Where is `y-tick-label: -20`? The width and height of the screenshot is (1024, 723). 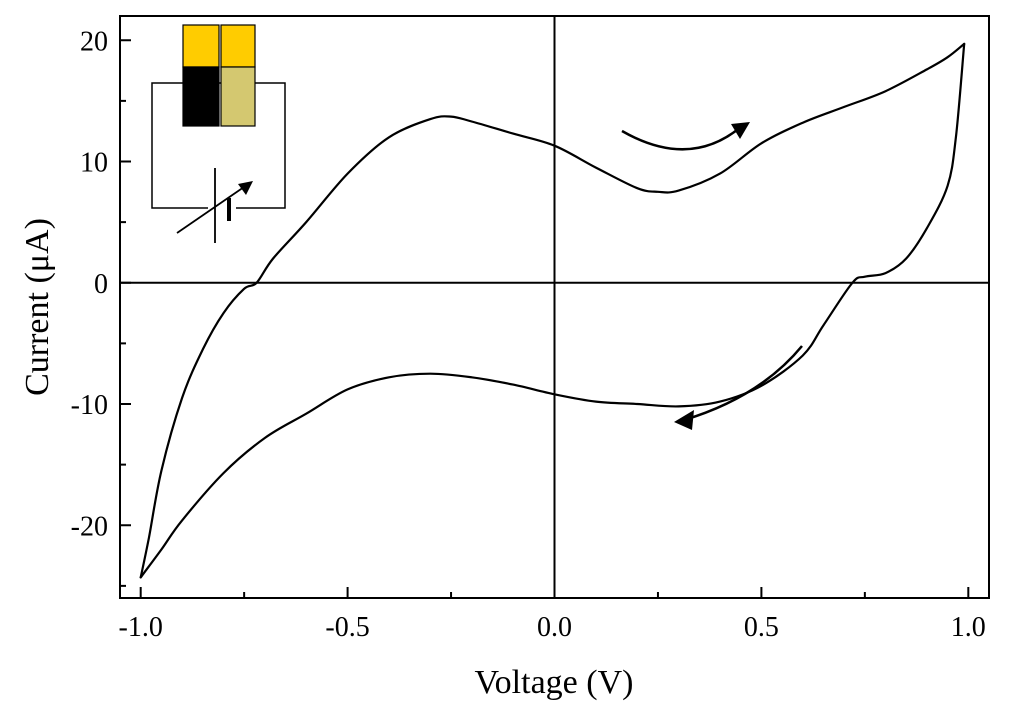
y-tick-label: -20 is located at coordinates (89, 526).